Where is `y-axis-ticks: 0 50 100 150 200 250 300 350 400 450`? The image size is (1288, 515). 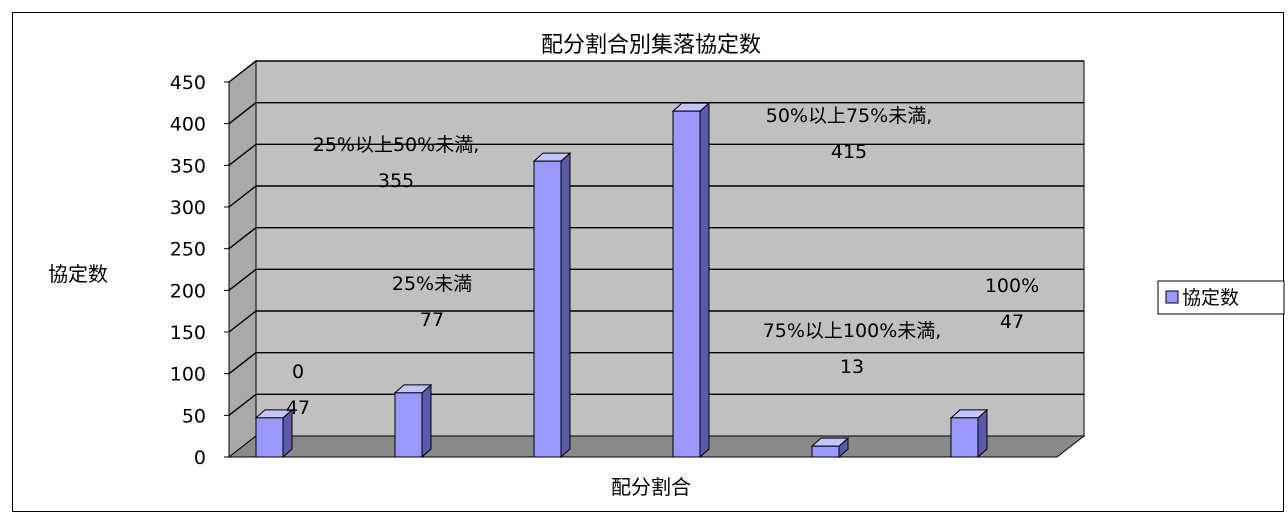
y-axis-ticks: 0 50 100 150 200 250 300 350 400 450 is located at coordinates (188, 270).